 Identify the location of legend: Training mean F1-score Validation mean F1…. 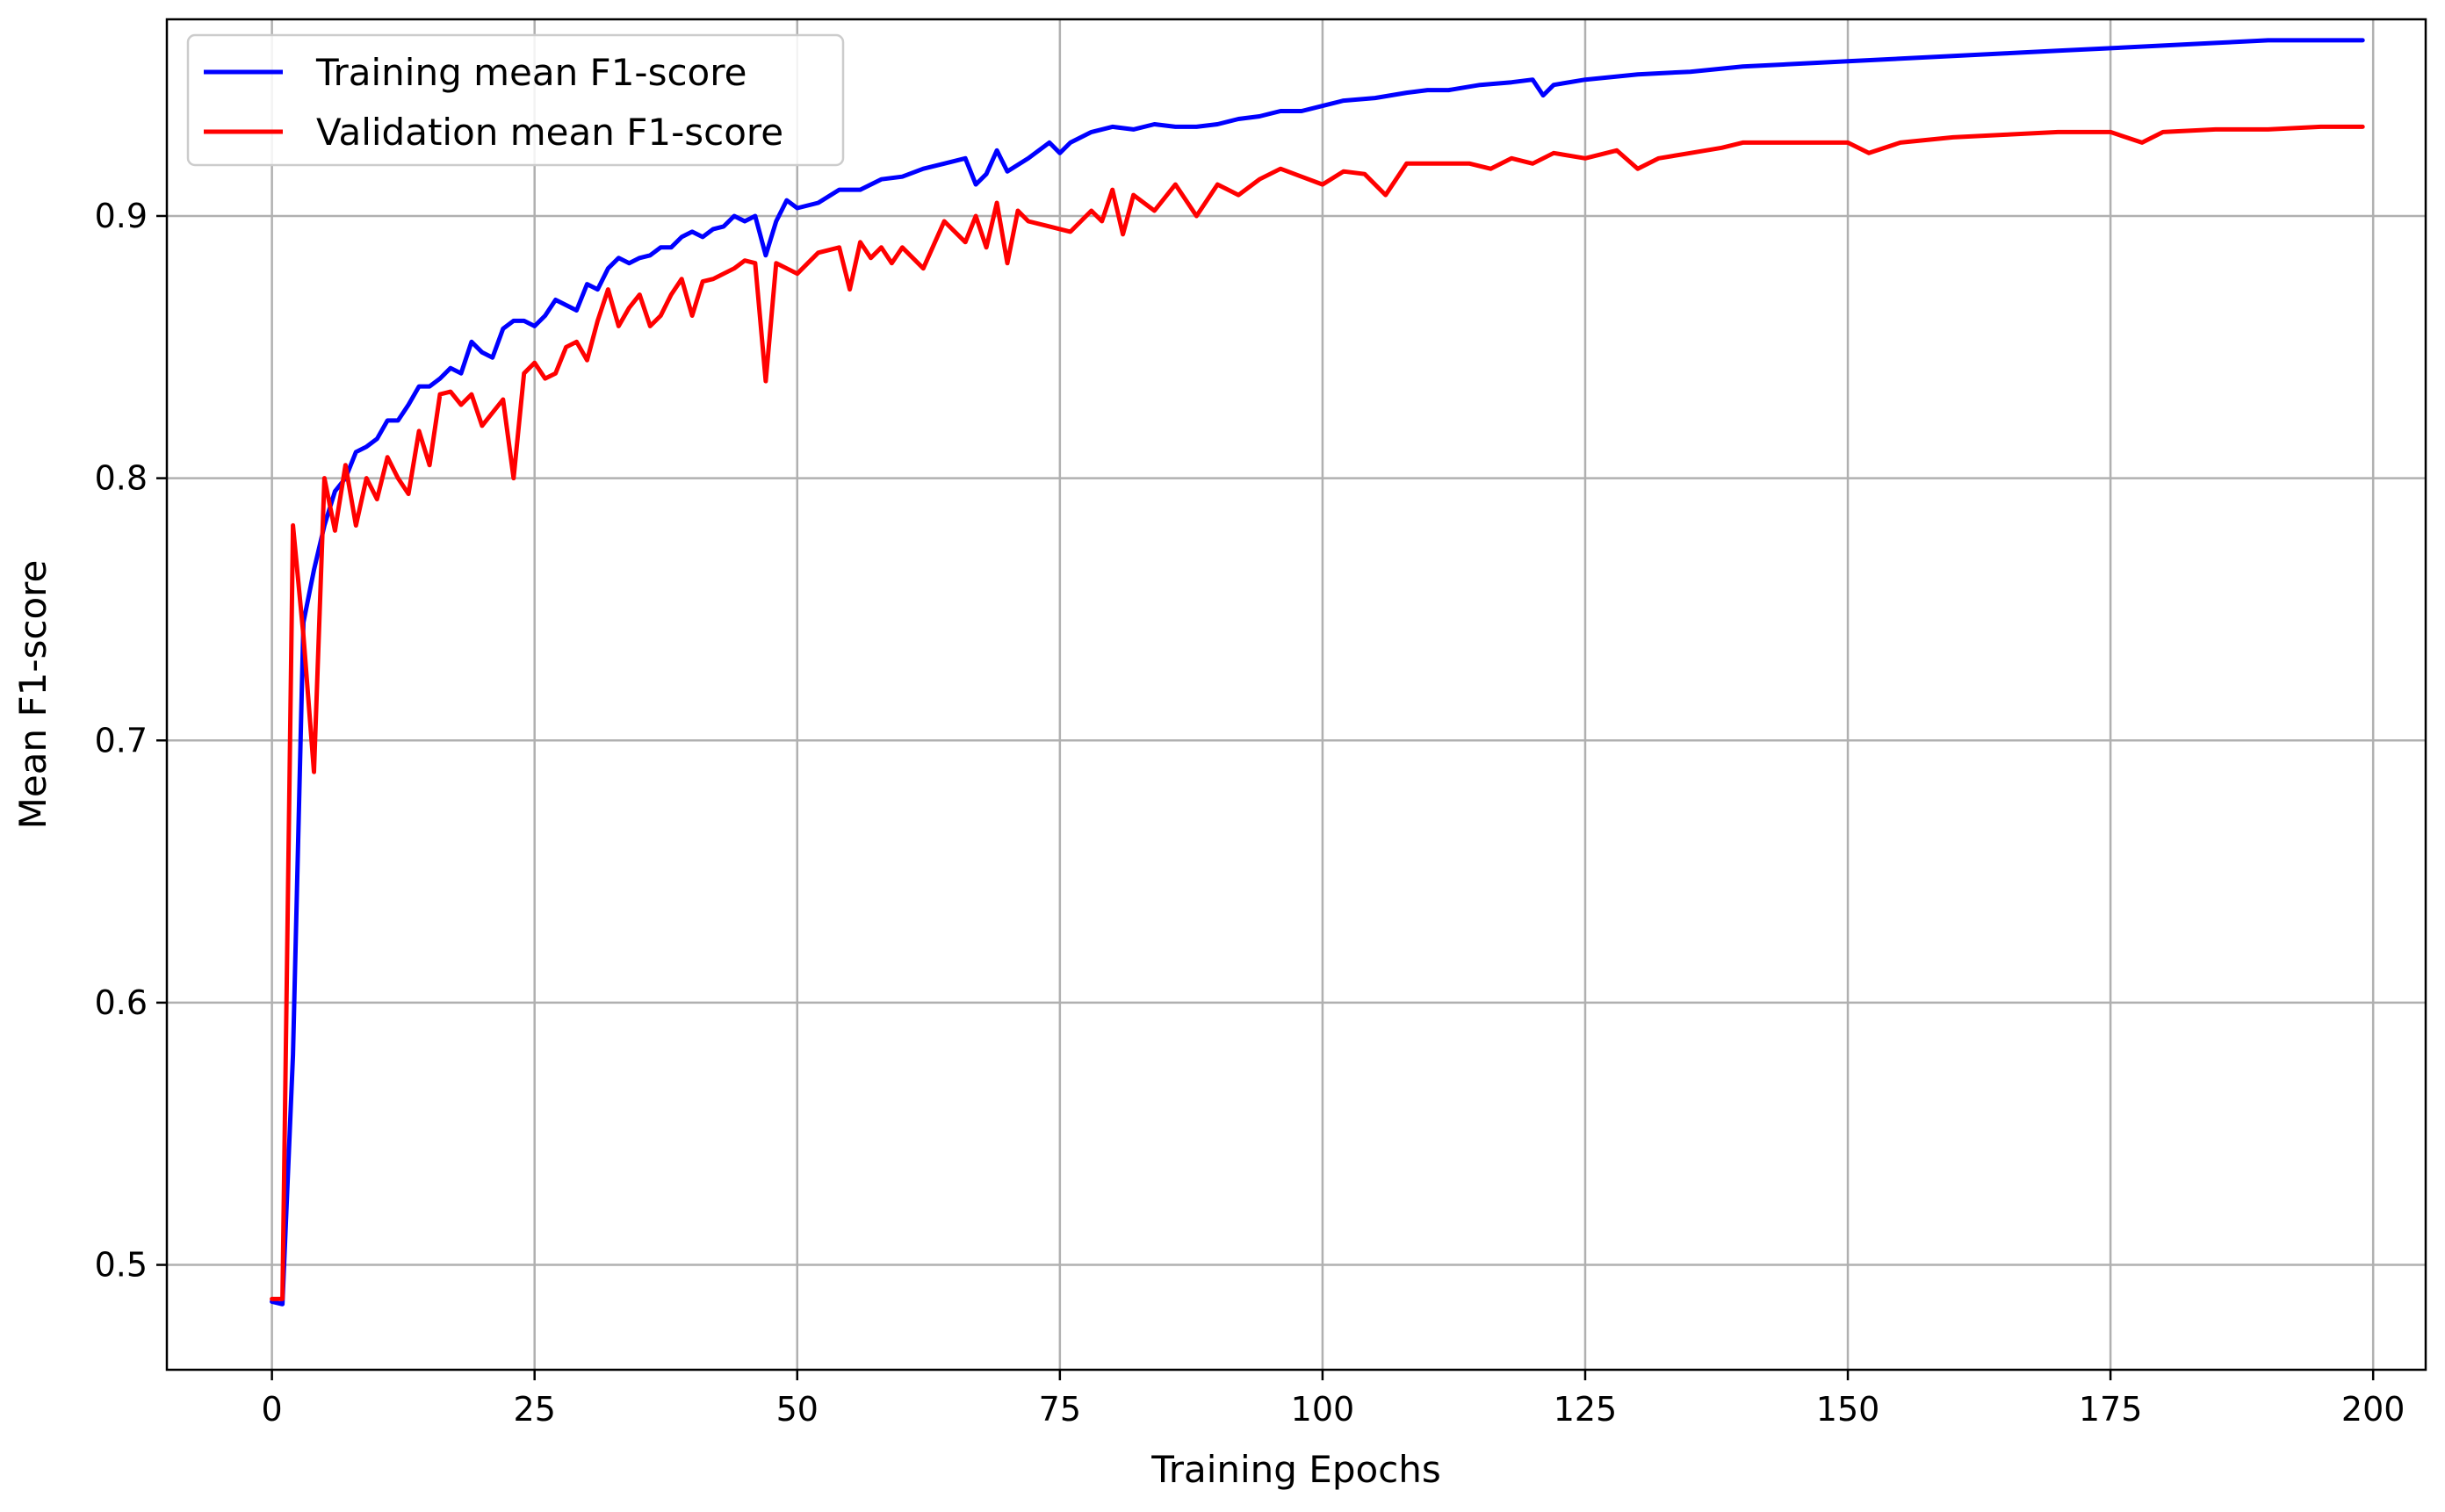
(515, 100).